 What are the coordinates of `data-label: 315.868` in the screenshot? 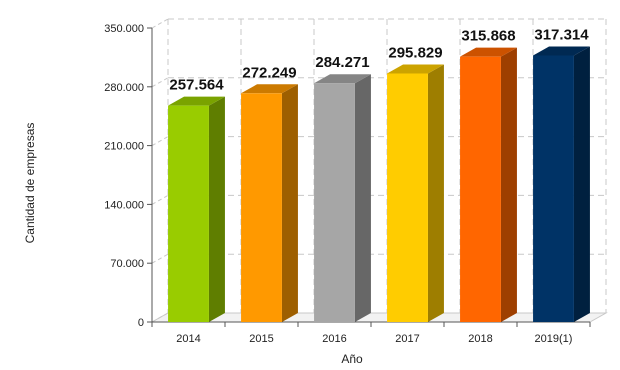 It's located at (488, 36).